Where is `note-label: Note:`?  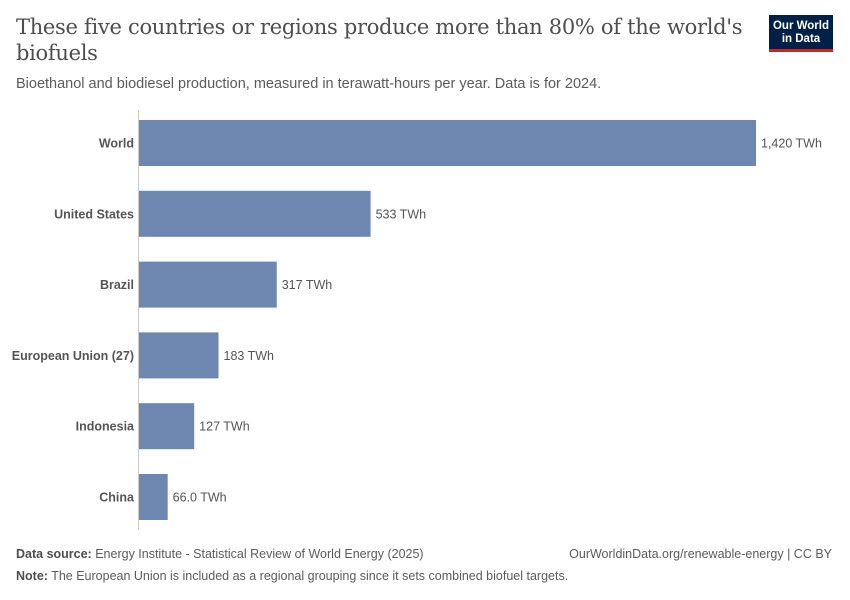
note-label: Note: is located at coordinates (32, 576).